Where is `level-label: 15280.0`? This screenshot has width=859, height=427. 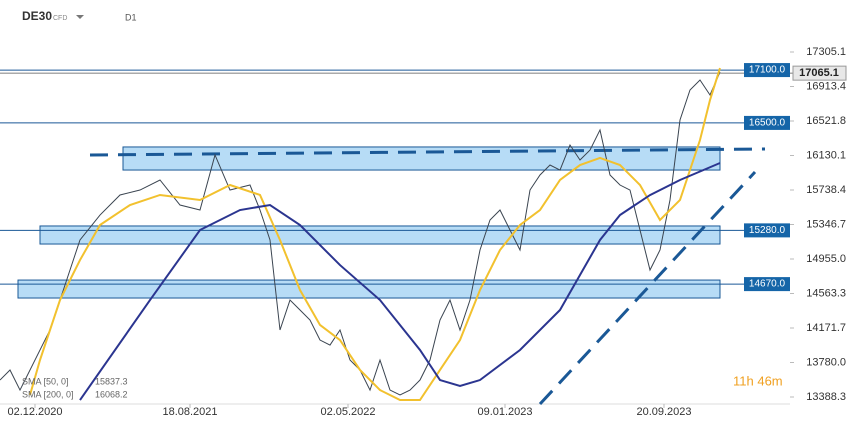
level-label: 15280.0 is located at coordinates (767, 230).